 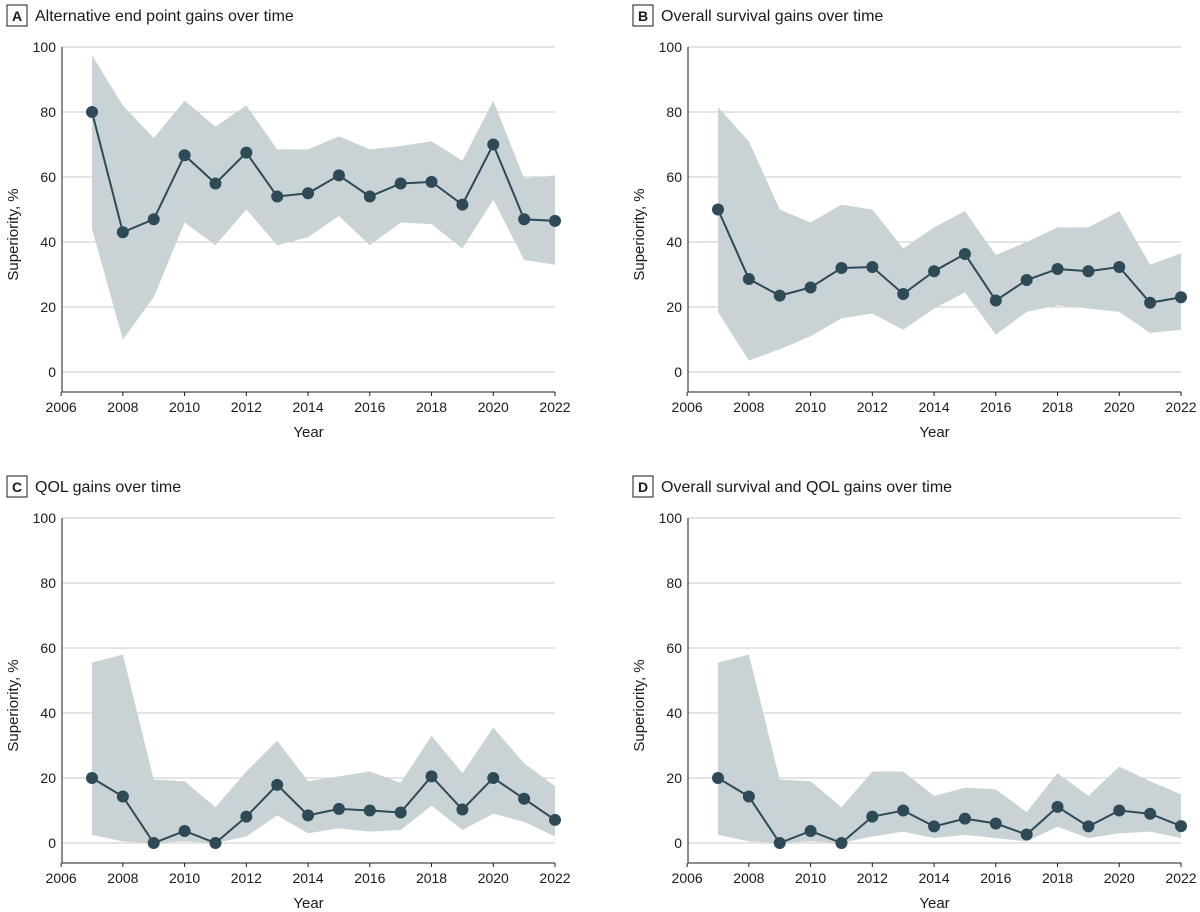 I want to click on y-tick-label: 60, so click(x=674, y=648).